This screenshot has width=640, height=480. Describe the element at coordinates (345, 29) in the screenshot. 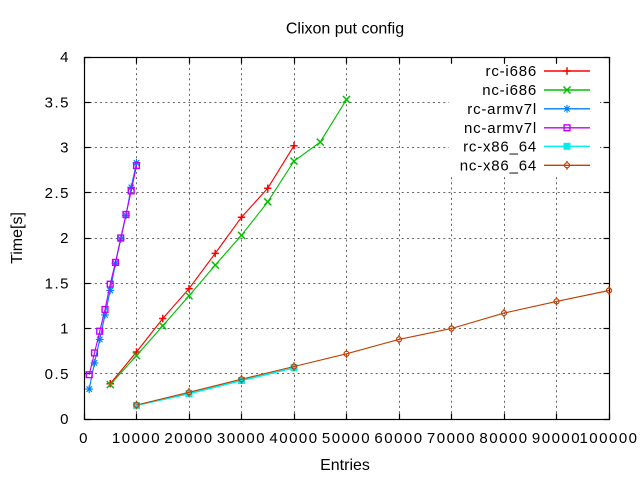

I see `svg-text: Clixon put config` at that location.